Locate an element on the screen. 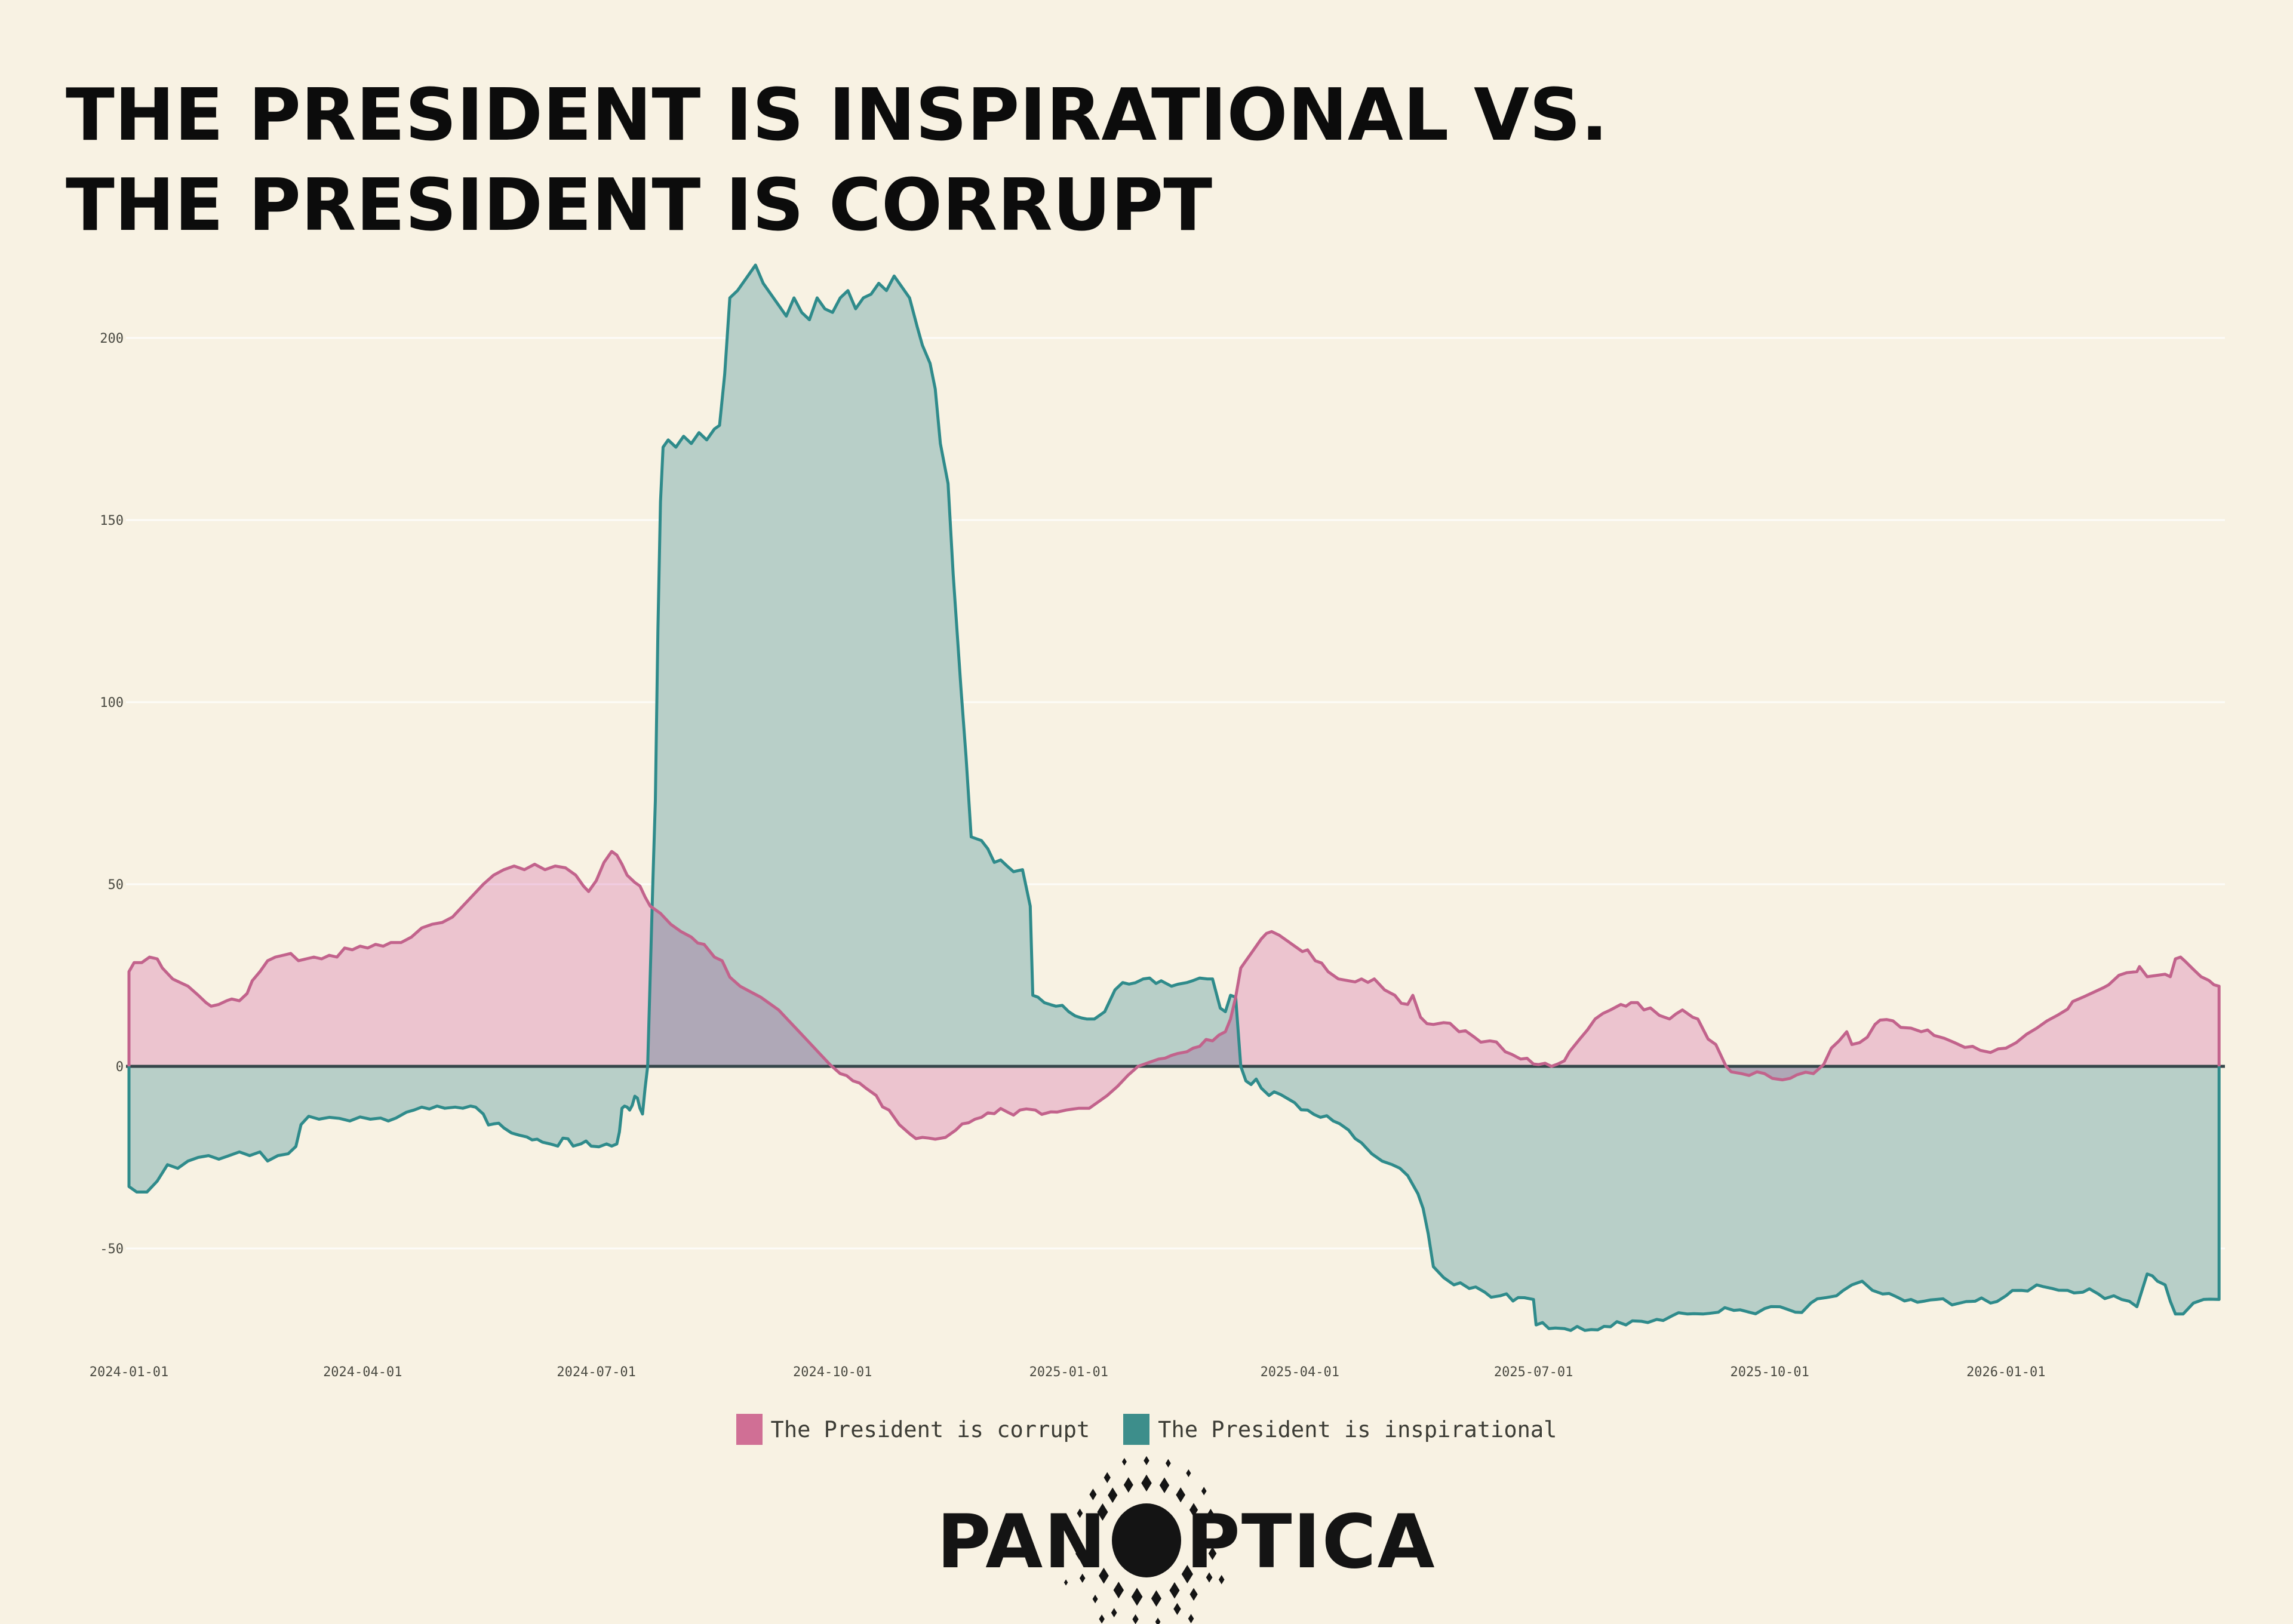  legend-swatch-corrupt is located at coordinates (750, 1429).